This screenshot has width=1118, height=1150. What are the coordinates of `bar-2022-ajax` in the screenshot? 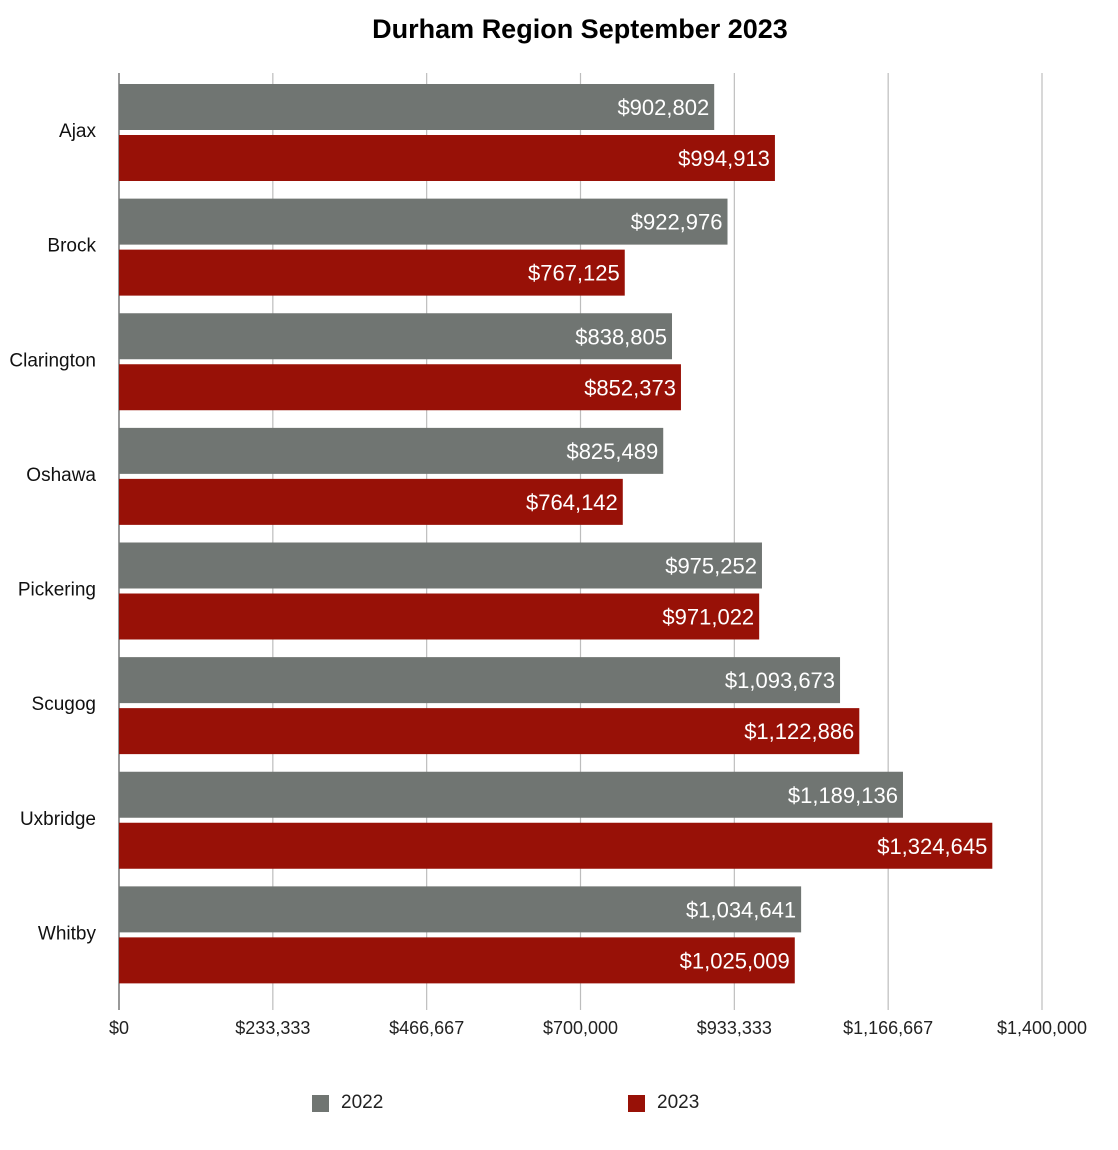 It's located at (417, 107).